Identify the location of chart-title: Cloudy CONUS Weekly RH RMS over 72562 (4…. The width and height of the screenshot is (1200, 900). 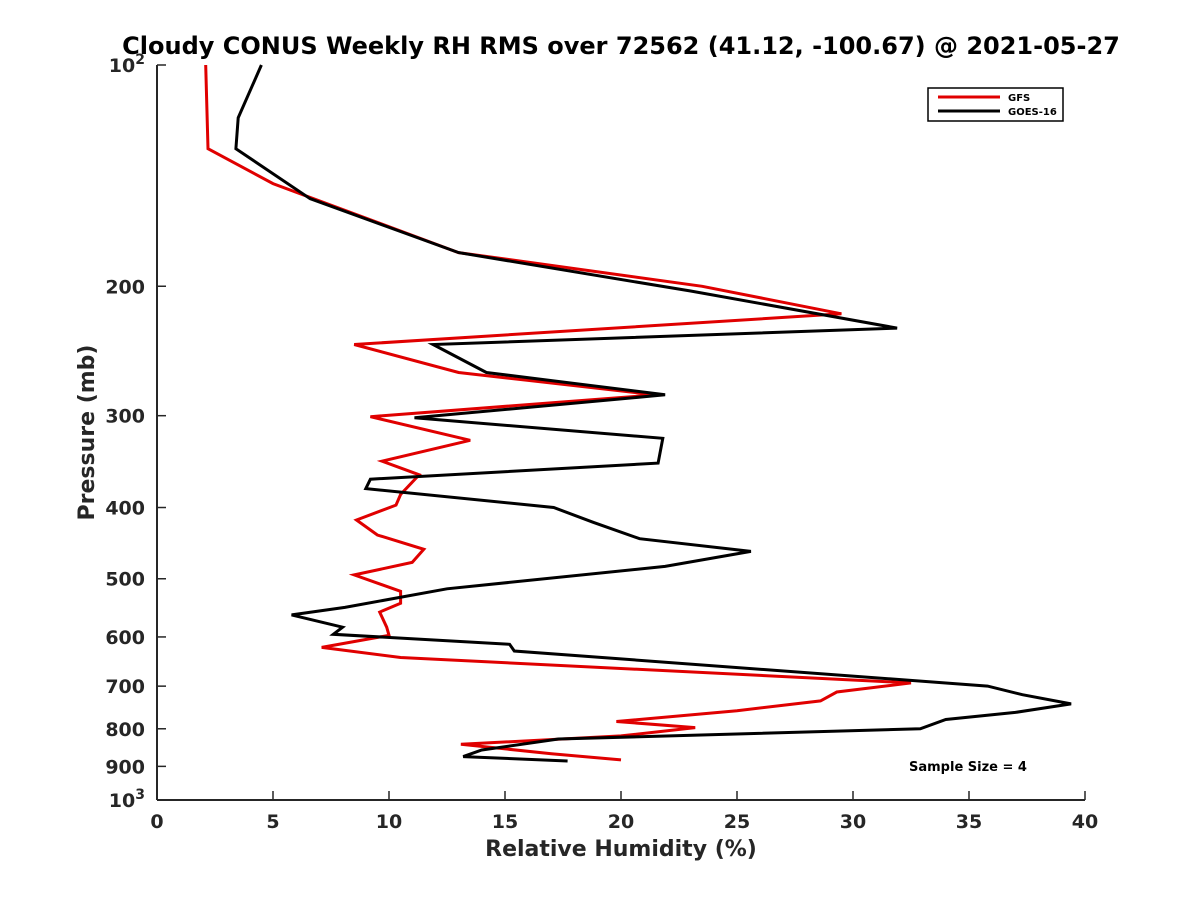
(621, 46).